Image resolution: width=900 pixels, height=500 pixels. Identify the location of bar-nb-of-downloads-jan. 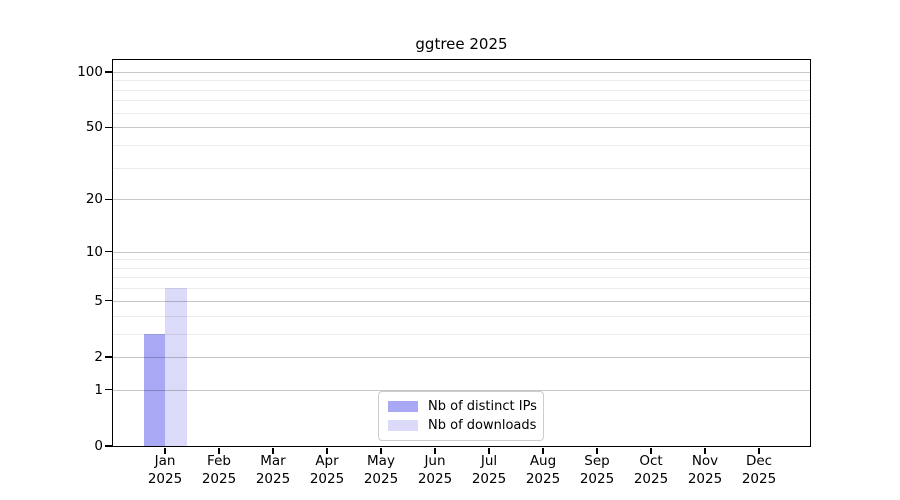
(176, 367).